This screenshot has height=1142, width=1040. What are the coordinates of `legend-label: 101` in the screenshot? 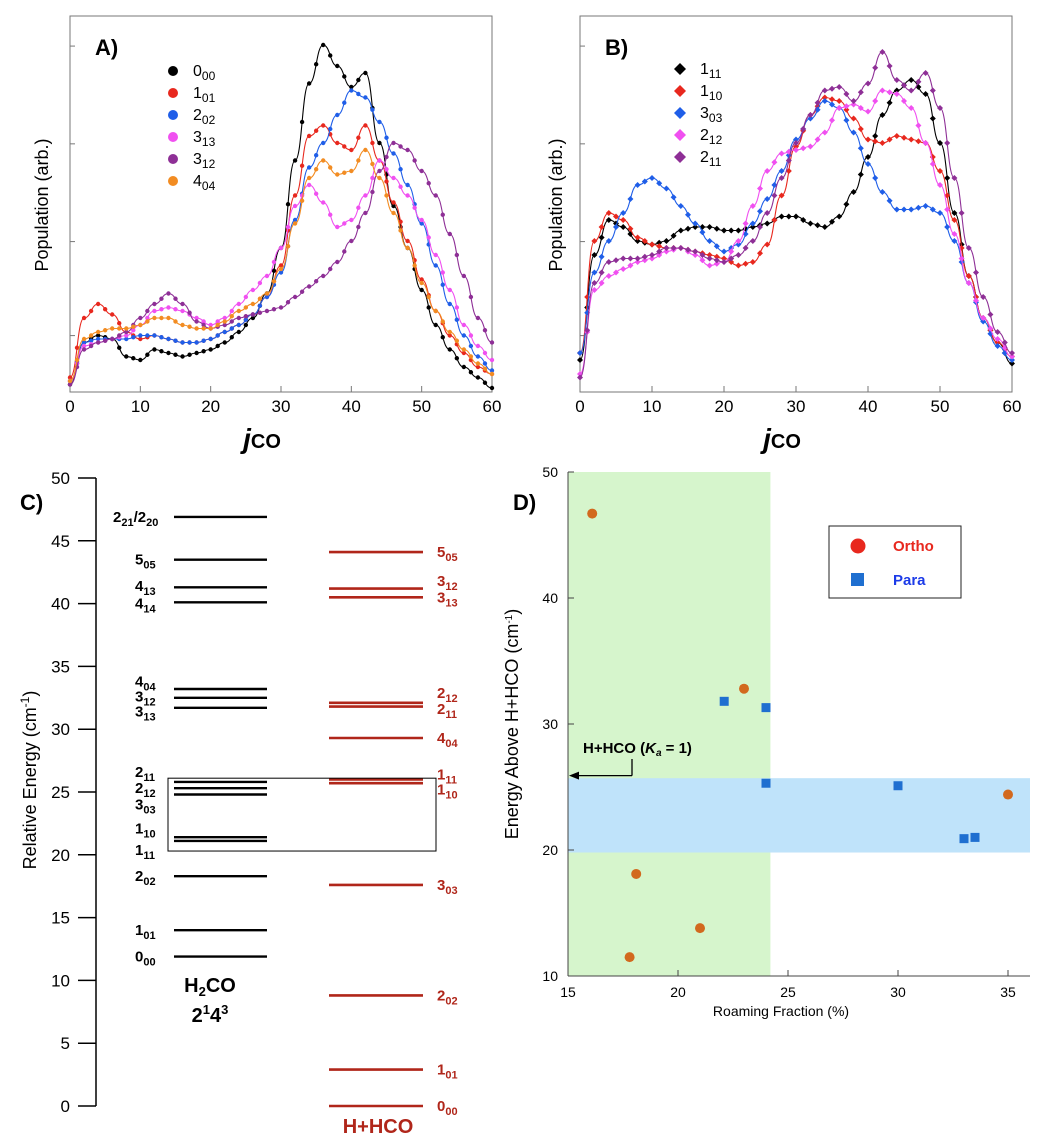 It's located at (204, 95).